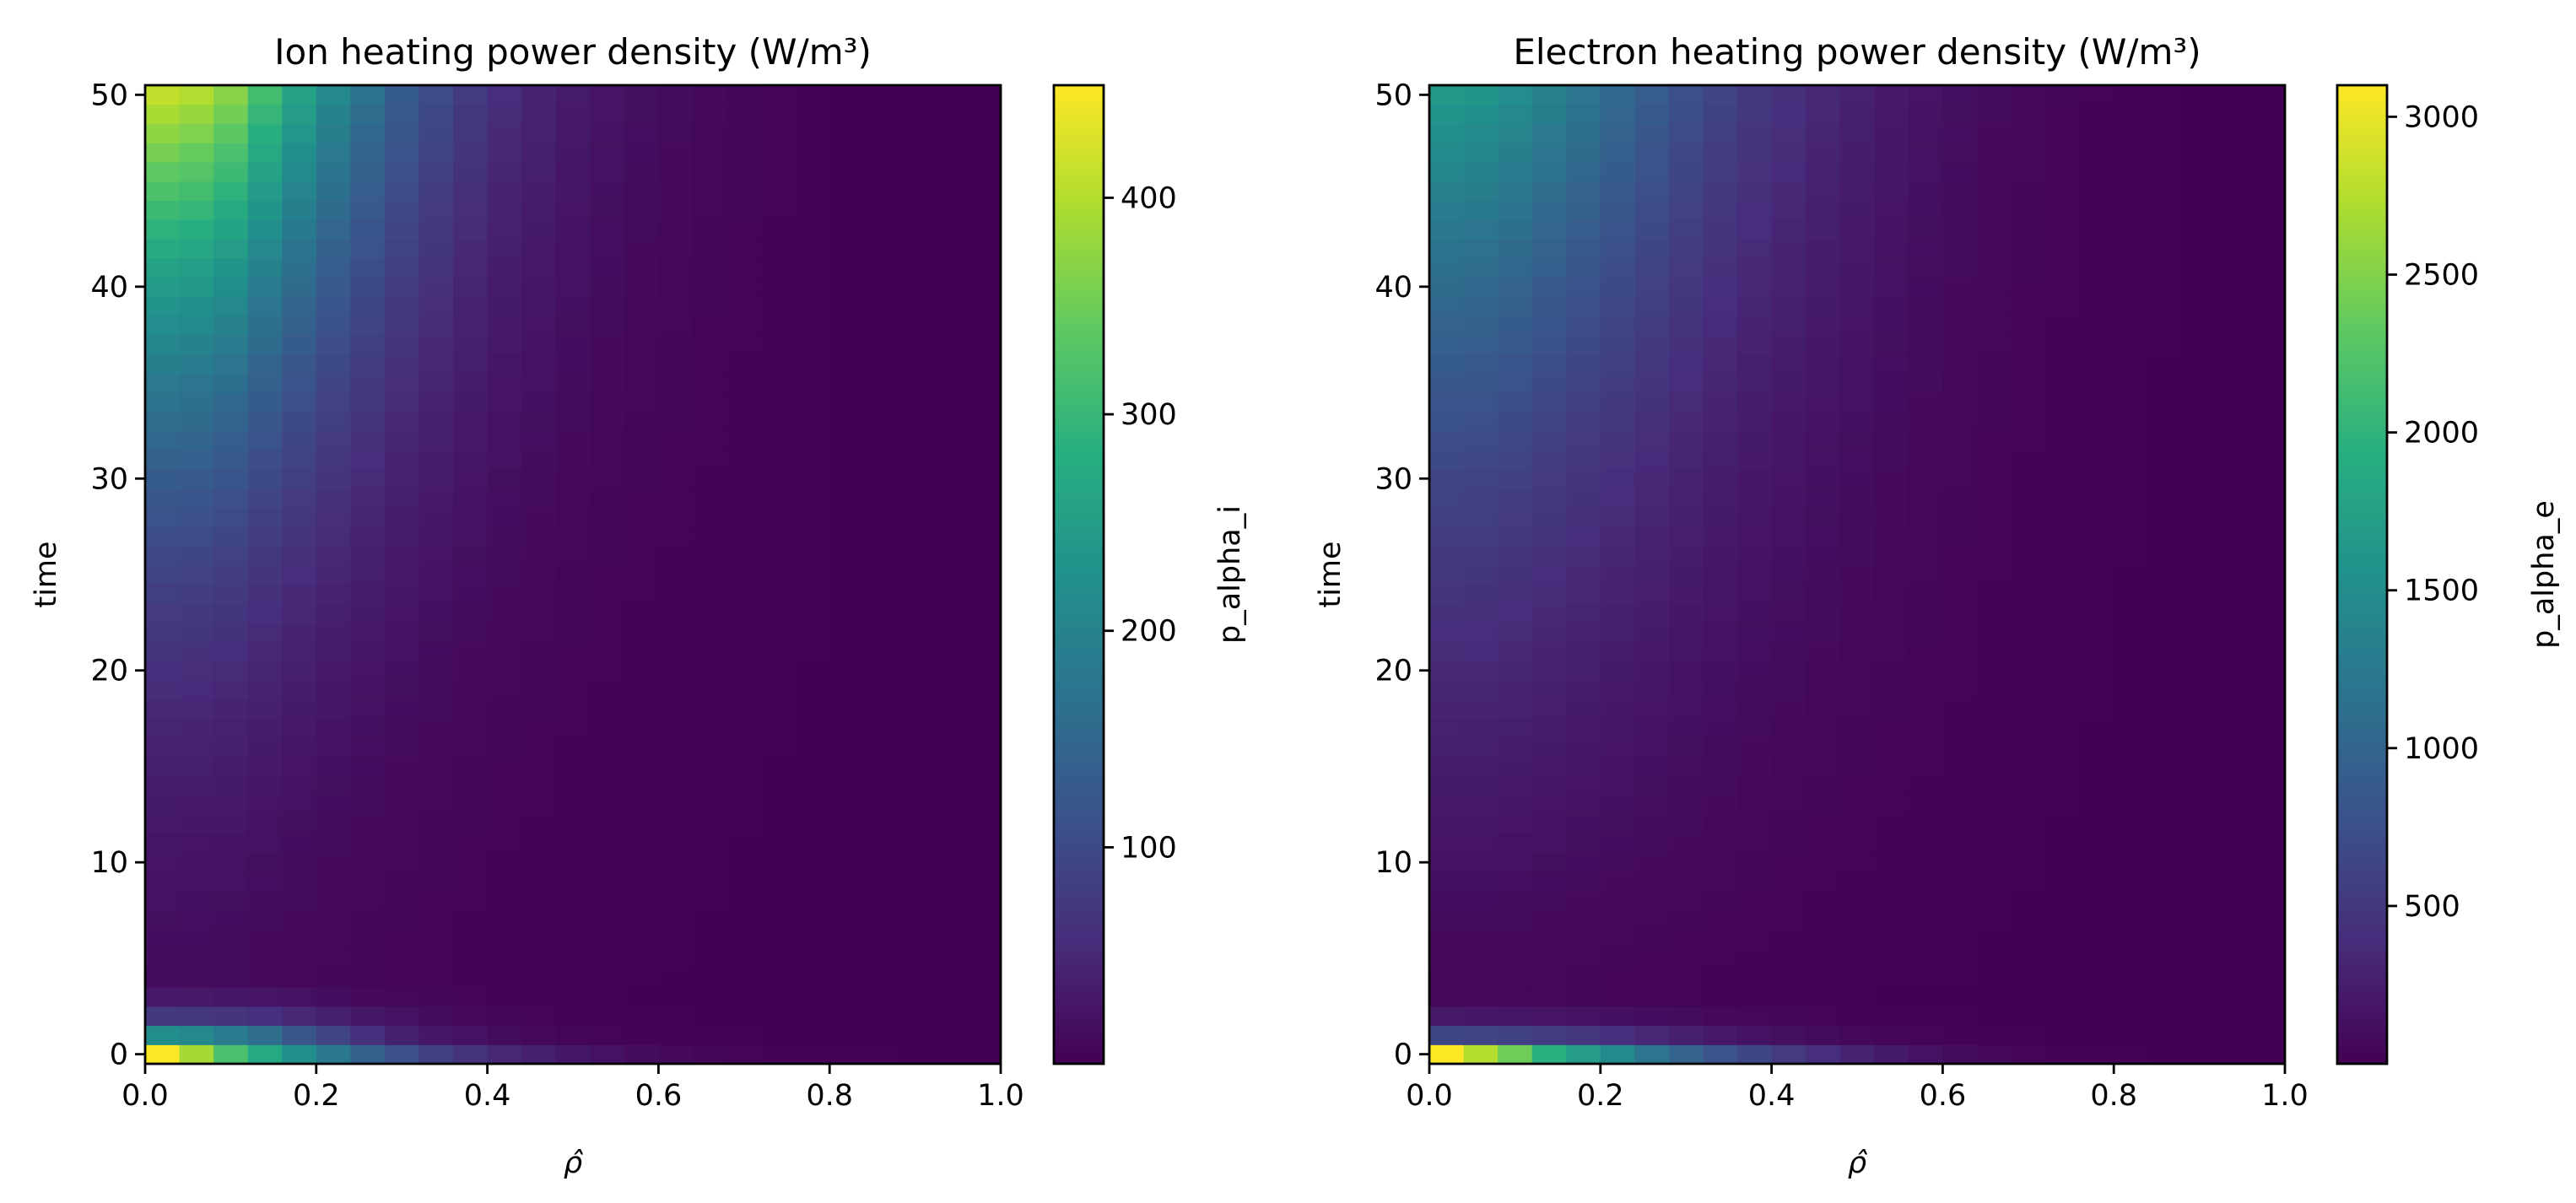 This screenshot has width=2576, height=1203. What do you see at coordinates (1429, 1096) in the screenshot?
I see `x-tick-label: 0.0` at bounding box center [1429, 1096].